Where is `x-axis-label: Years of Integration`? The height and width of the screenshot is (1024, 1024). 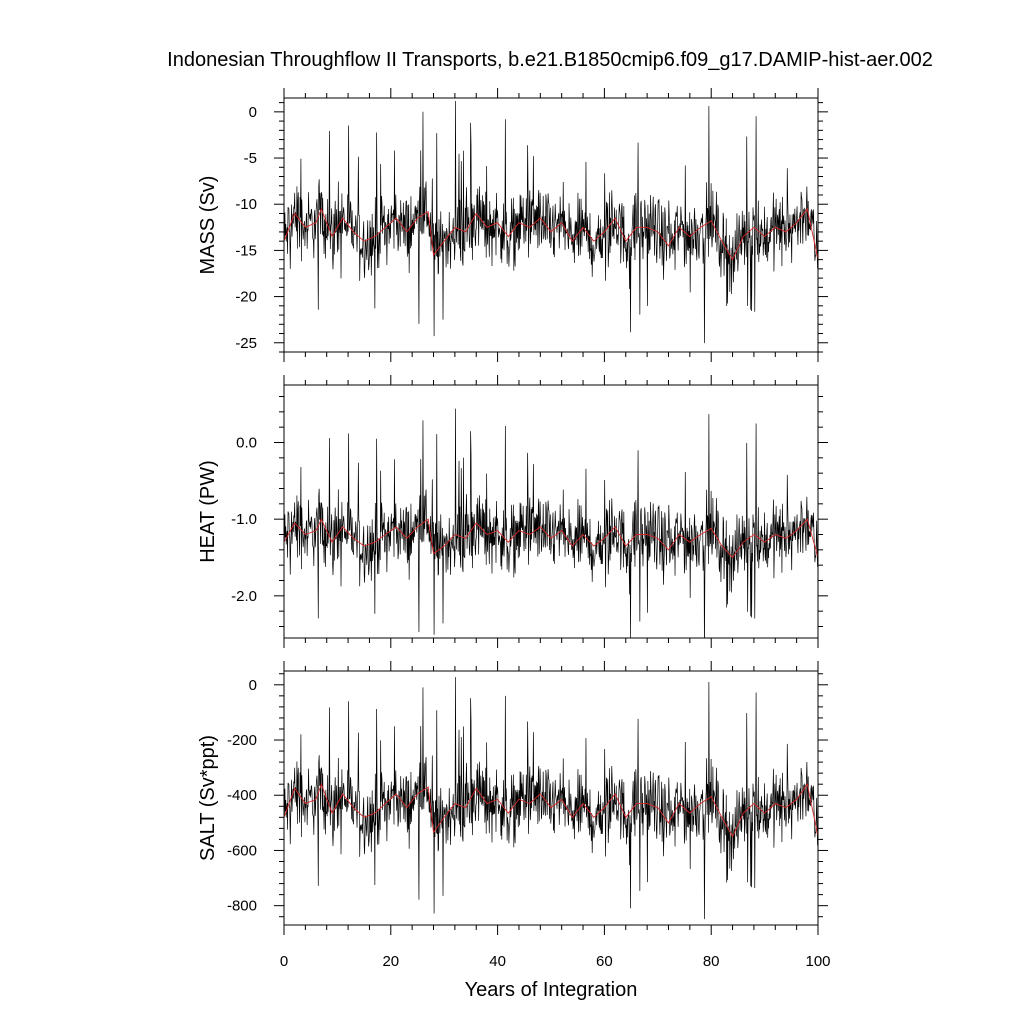
x-axis-label: Years of Integration is located at coordinates (551, 990).